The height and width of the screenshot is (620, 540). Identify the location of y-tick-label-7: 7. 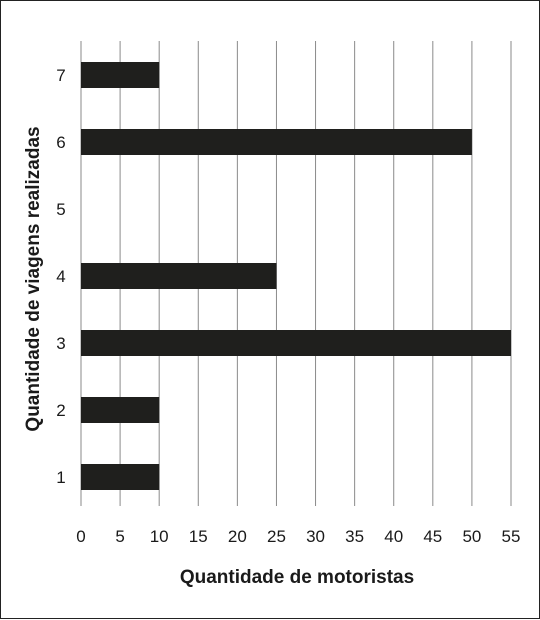
(60, 75).